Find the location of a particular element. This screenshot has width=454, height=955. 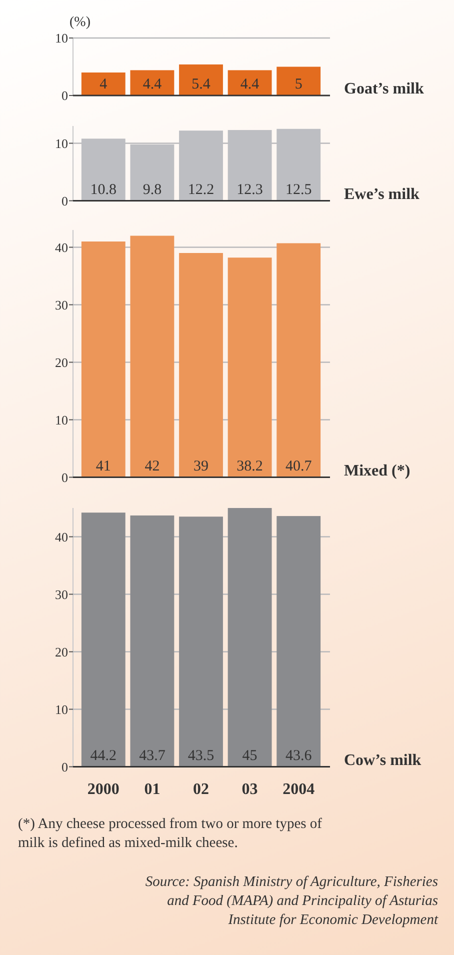

data-label: 42 is located at coordinates (152, 466).